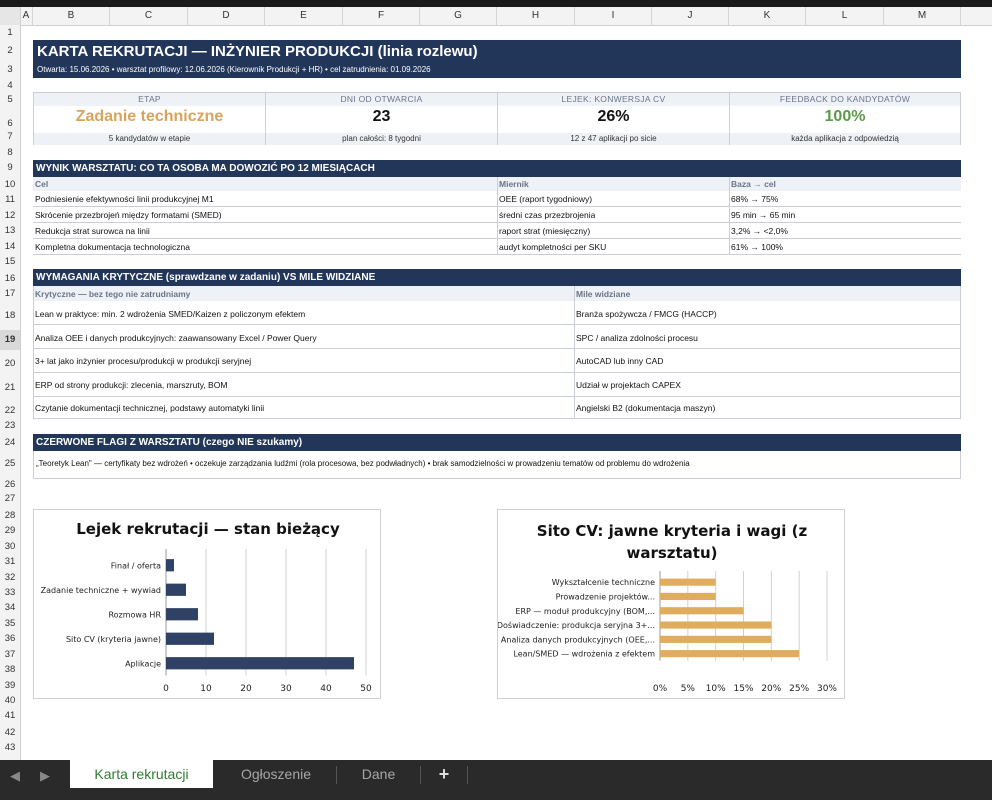 The image size is (992, 800). What do you see at coordinates (10, 425) in the screenshot?
I see `row-header-23: 23` at bounding box center [10, 425].